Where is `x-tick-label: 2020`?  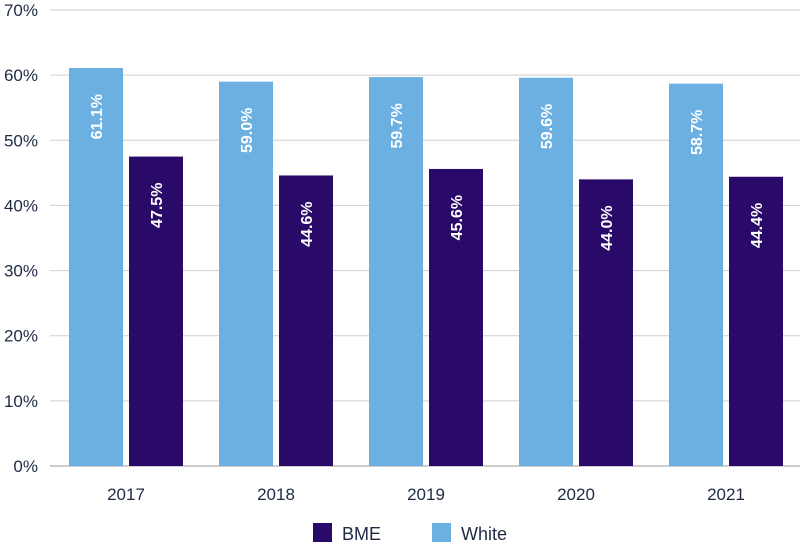
x-tick-label: 2020 is located at coordinates (576, 494).